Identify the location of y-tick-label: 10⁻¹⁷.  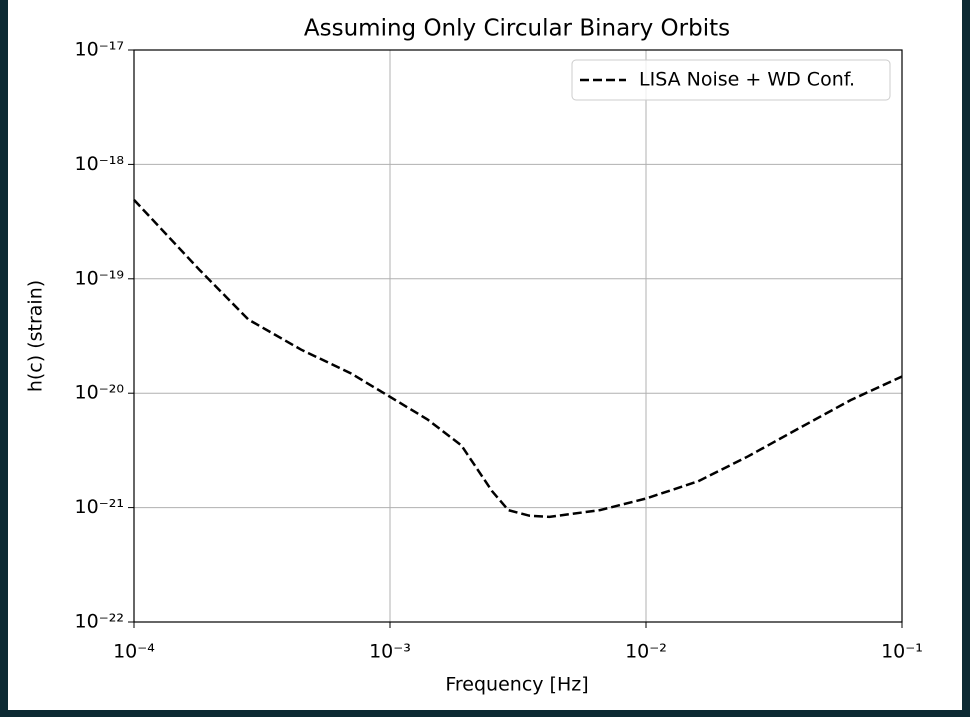
(99, 50).